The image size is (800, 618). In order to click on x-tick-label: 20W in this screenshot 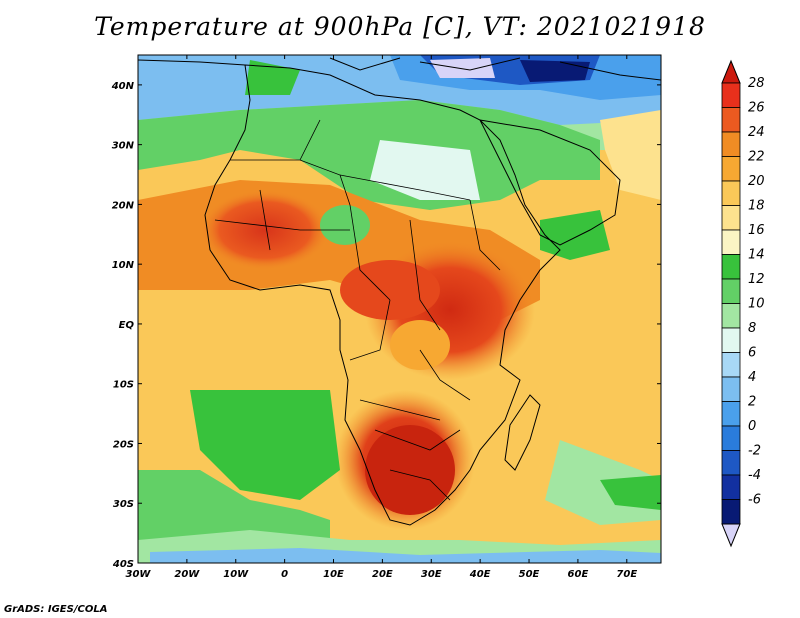, I will do `click(187, 574)`.